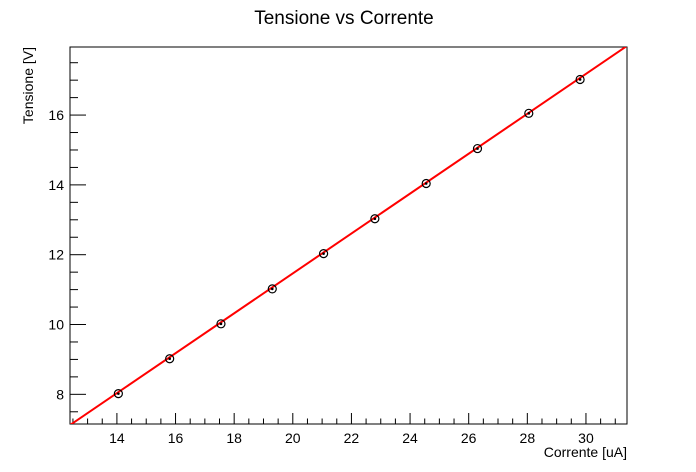 The height and width of the screenshot is (472, 696). I want to click on y-axis-ticks, so click(78, 237).